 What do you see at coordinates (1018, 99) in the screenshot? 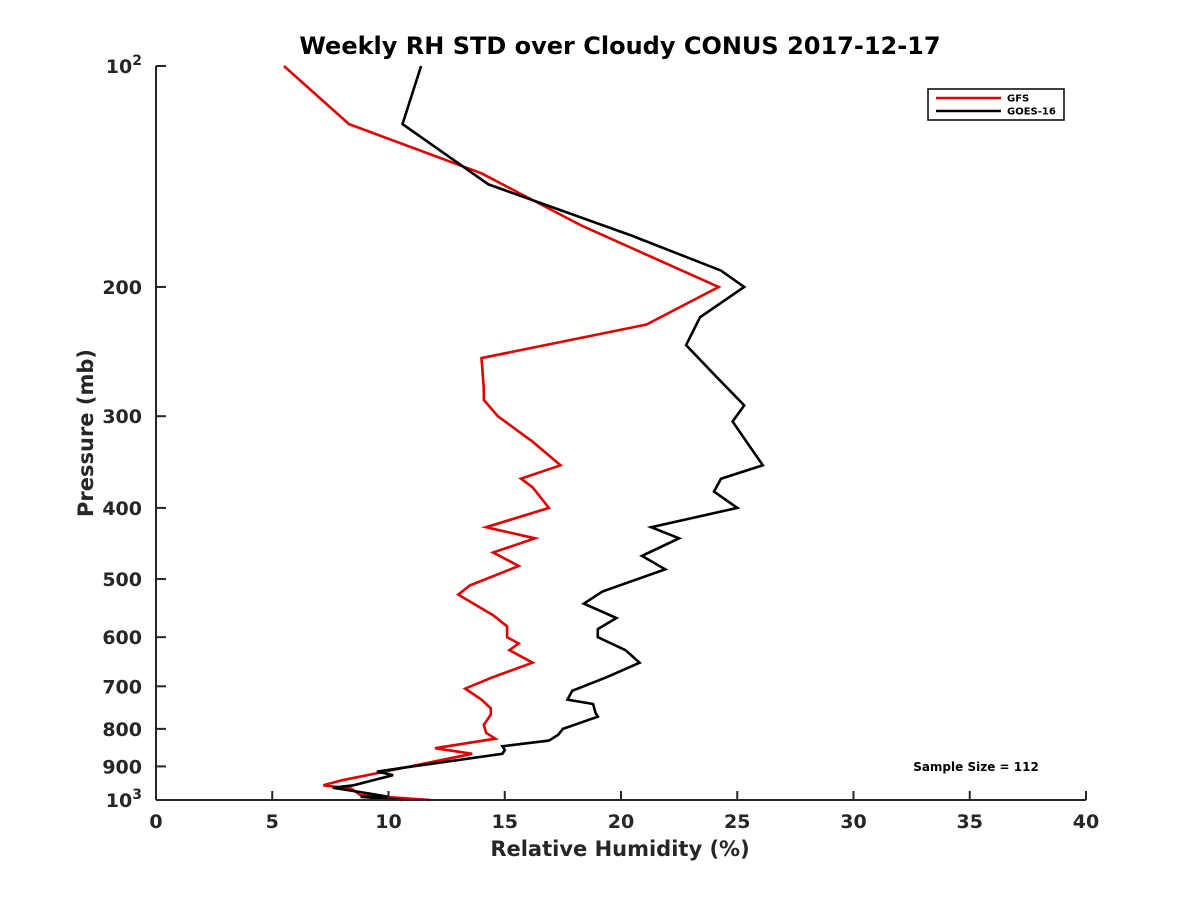
I see `legend-label: GFS` at bounding box center [1018, 99].